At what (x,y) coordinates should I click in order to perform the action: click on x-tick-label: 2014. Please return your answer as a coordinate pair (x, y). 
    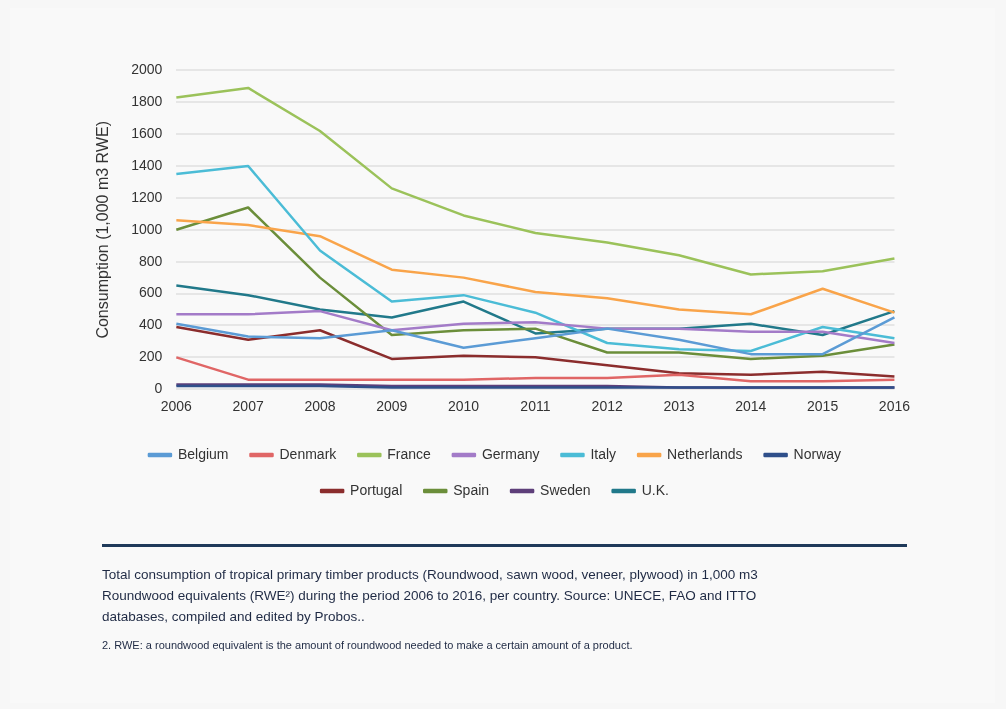
    Looking at the image, I should click on (751, 406).